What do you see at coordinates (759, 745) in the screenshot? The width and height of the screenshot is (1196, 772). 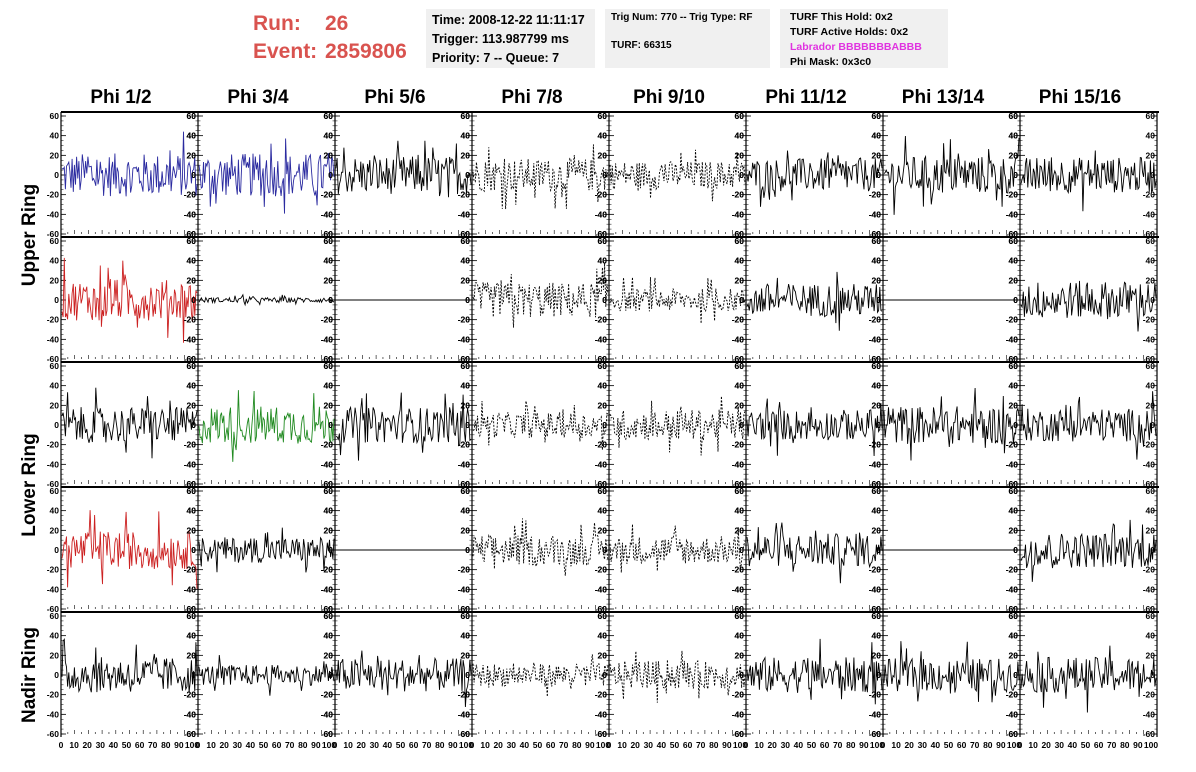 I see `x-tick-label: 10` at bounding box center [759, 745].